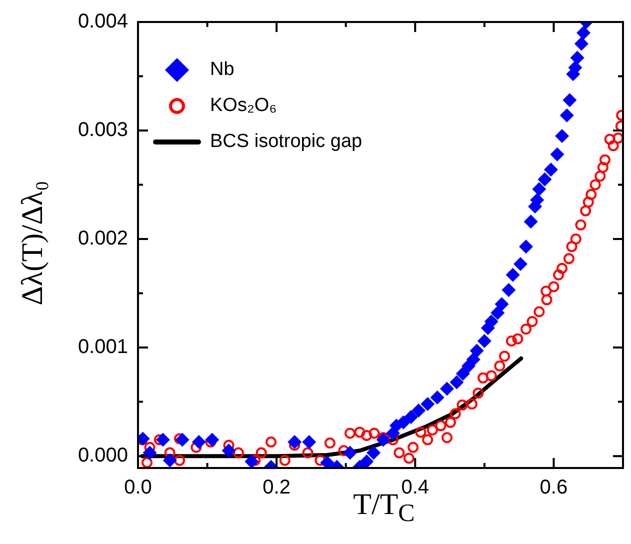 Image resolution: width=631 pixels, height=544 pixels. Describe the element at coordinates (243, 106) in the screenshot. I see `legend-label: KOs₂O₆` at that location.